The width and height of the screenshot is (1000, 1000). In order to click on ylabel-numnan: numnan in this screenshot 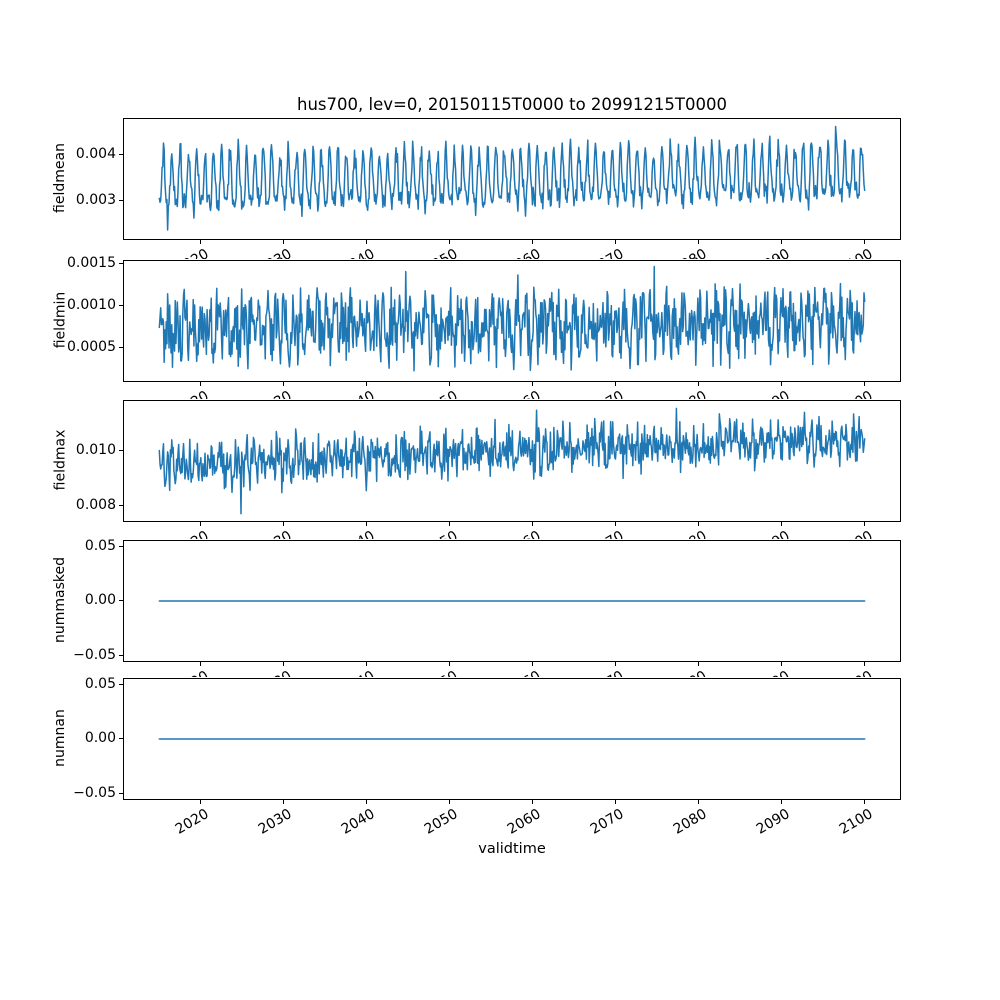, I will do `click(59, 738)`.